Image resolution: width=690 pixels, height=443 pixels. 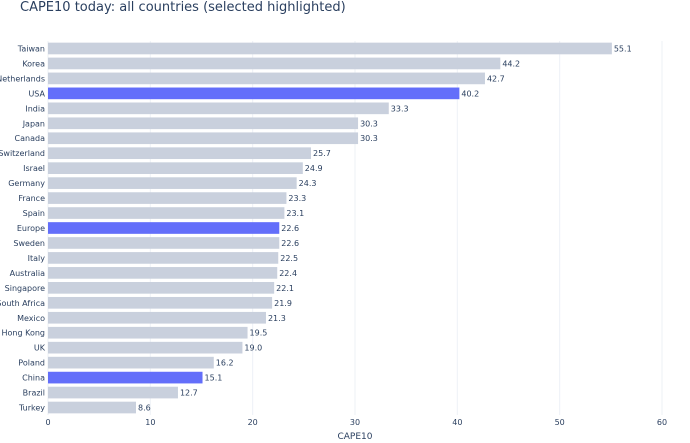 What do you see at coordinates (27, 273) in the screenshot?
I see `category-label: Australia` at bounding box center [27, 273].